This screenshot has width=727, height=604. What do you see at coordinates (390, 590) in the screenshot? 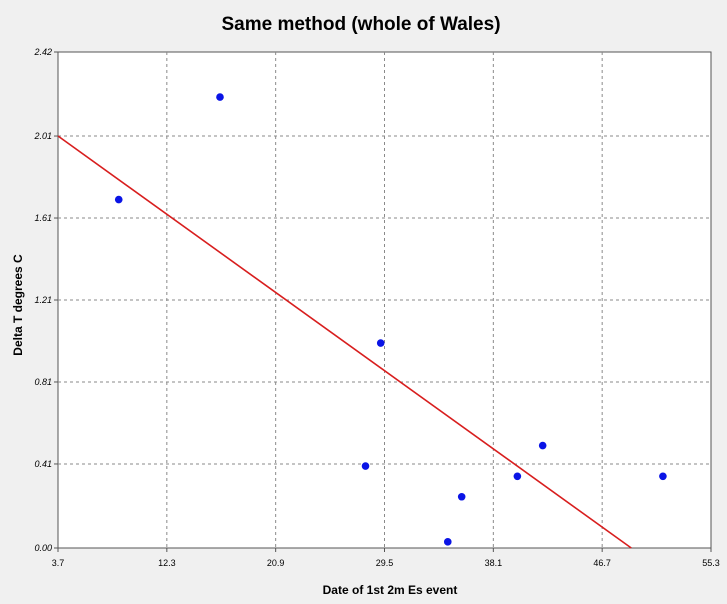
I see `x-axis-label: Date of 1st 2m Es event` at bounding box center [390, 590].